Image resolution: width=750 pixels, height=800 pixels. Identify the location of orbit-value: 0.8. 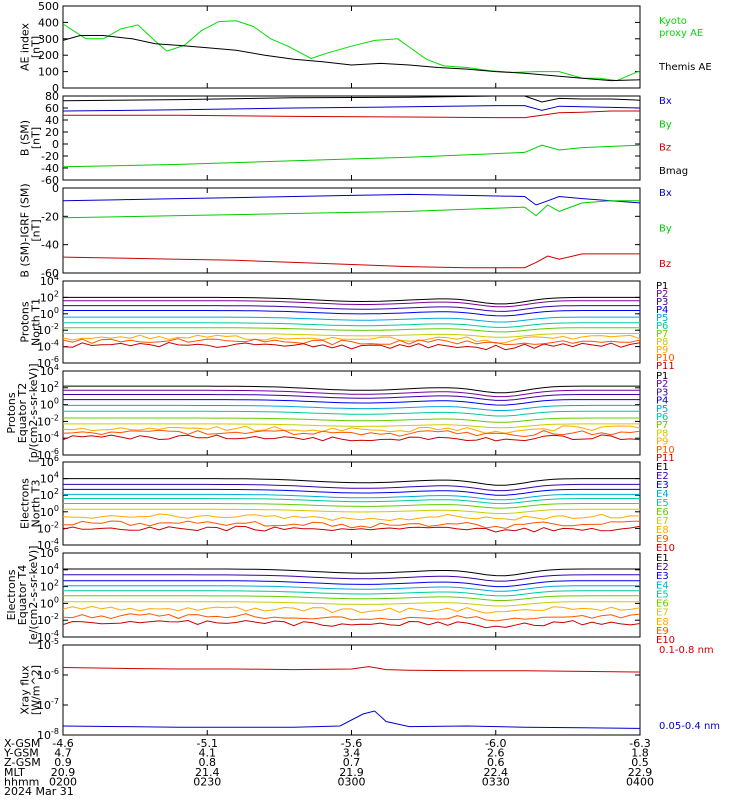
(208, 762).